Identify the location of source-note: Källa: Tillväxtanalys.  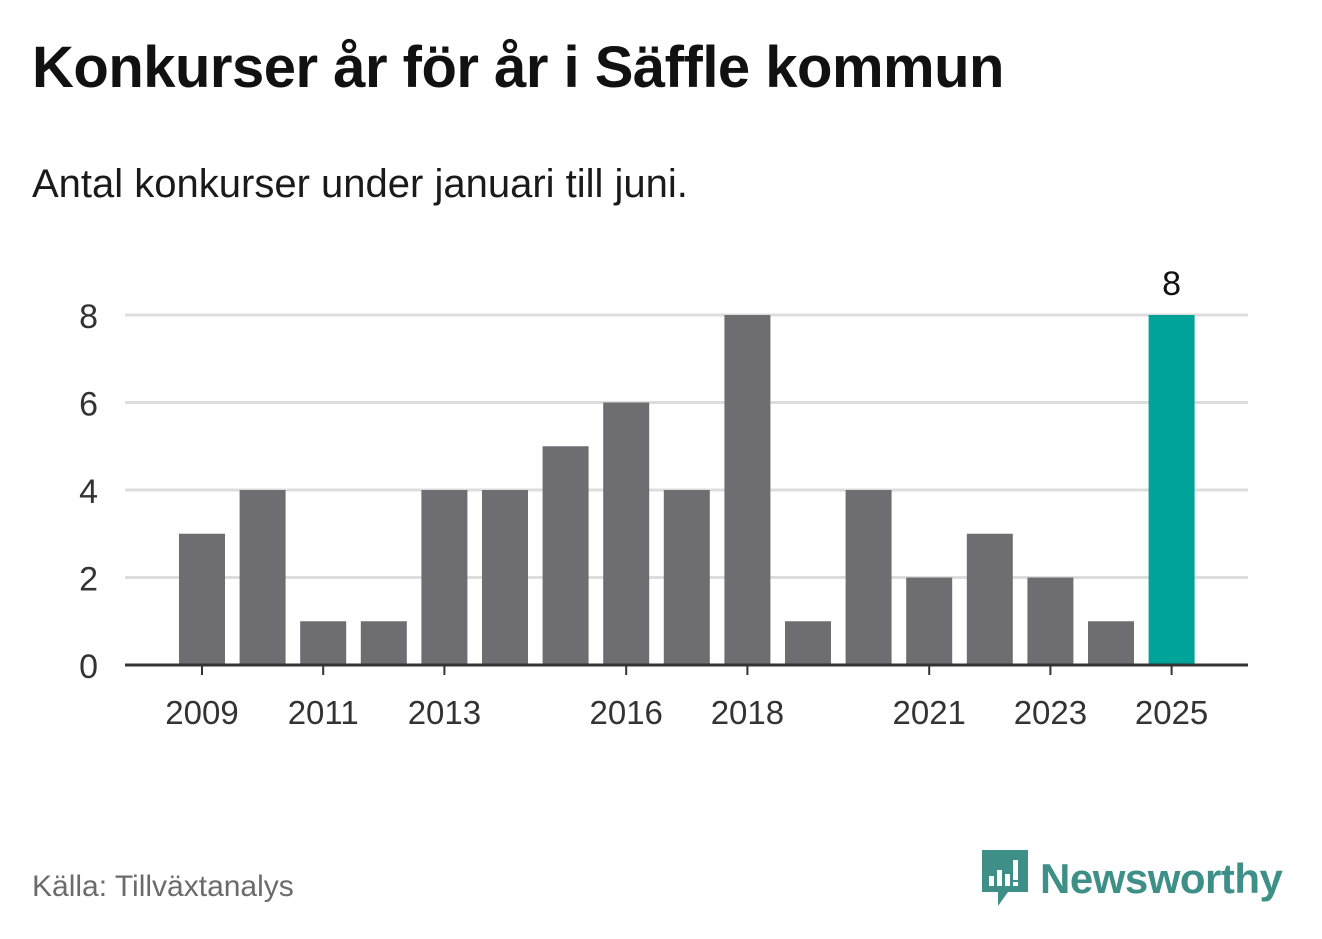
(163, 886).